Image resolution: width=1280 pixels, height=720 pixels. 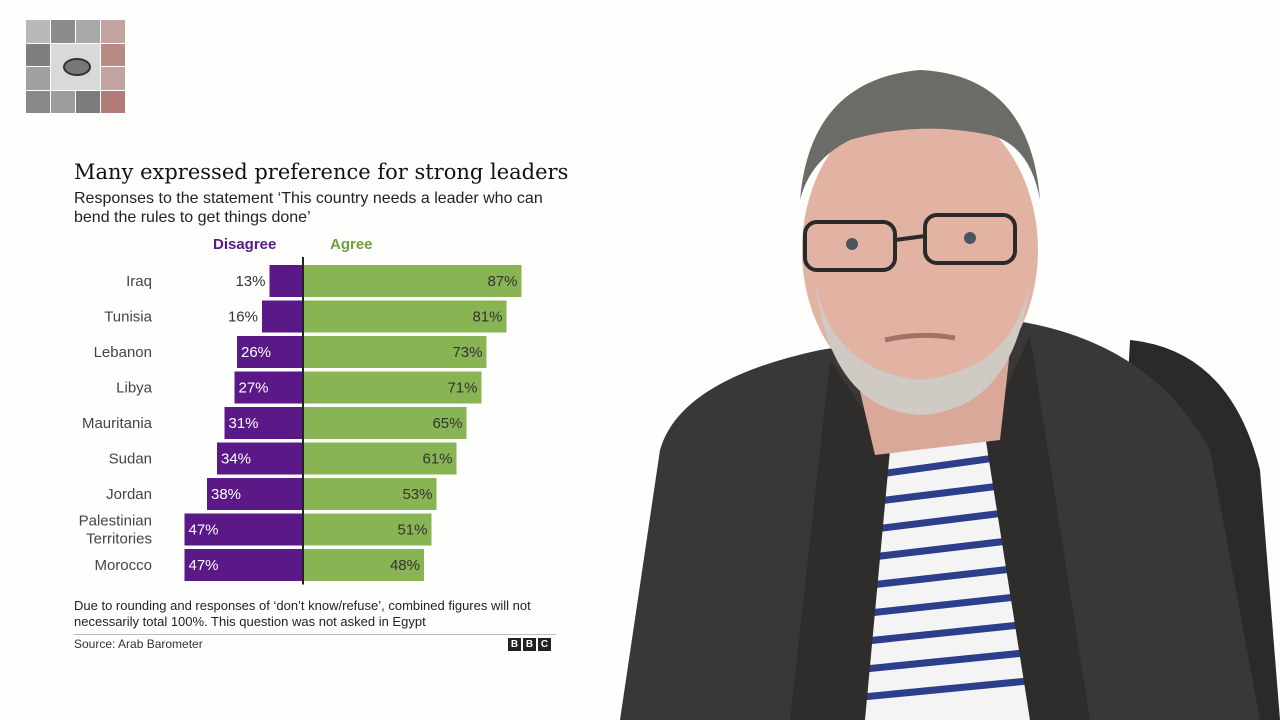 I want to click on value-label-agree: 87%, so click(x=502, y=281).